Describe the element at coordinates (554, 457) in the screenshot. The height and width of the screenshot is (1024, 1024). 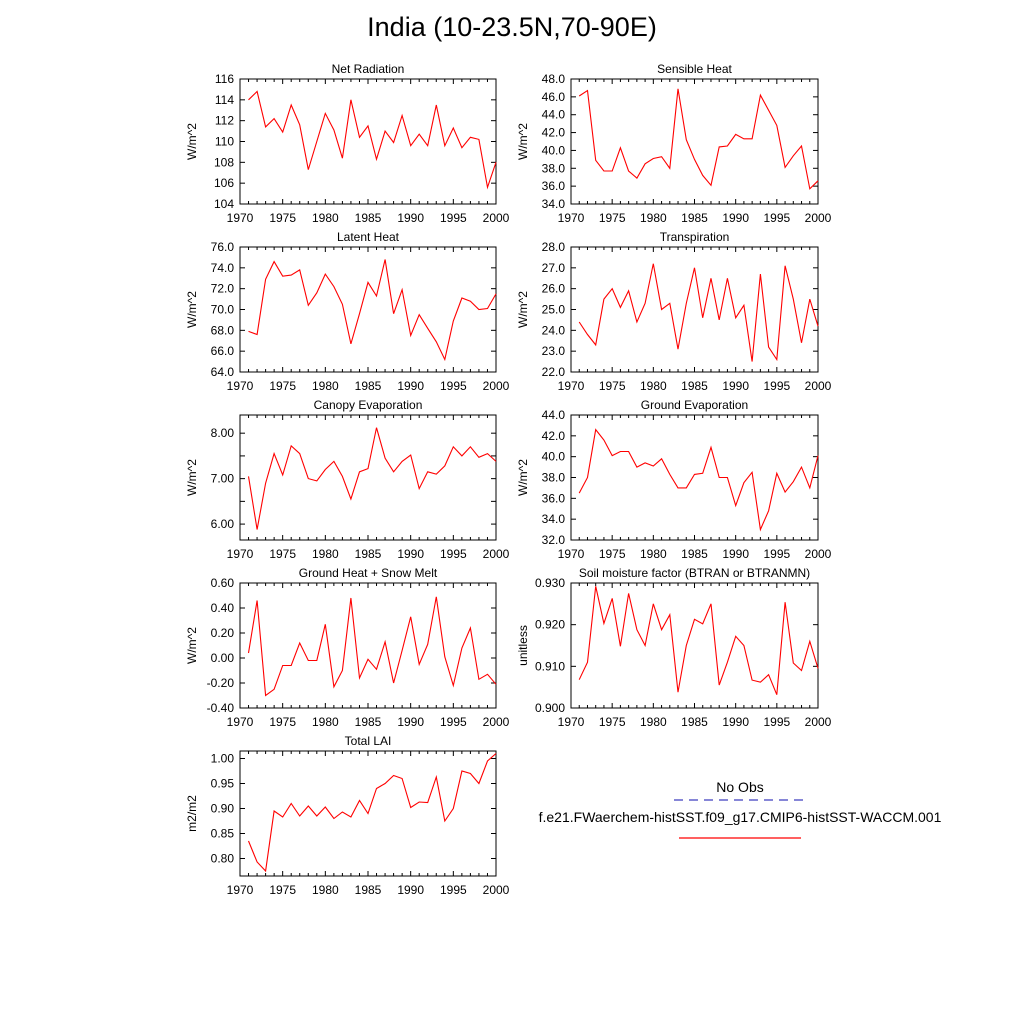
I see `y-tick-label: 40.0` at that location.